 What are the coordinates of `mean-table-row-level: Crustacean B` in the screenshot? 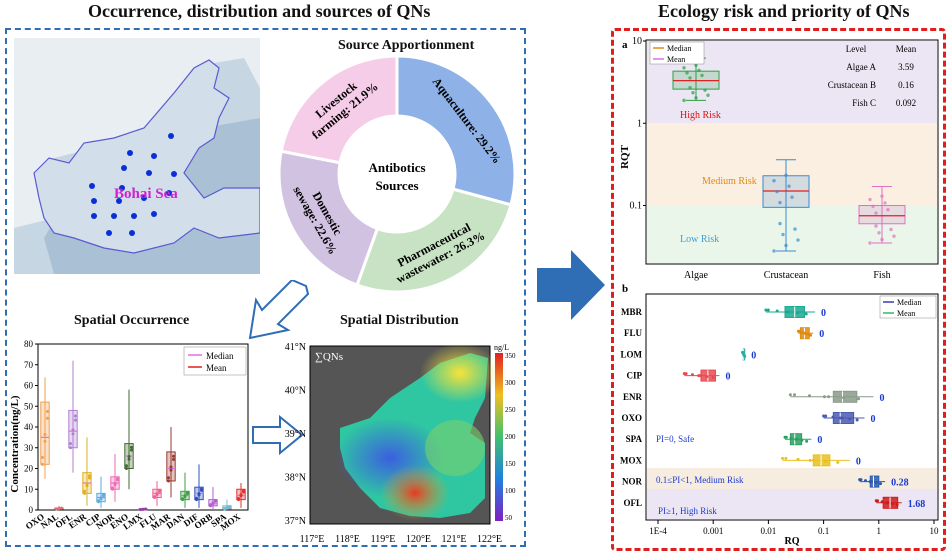 It's located at (852, 85).